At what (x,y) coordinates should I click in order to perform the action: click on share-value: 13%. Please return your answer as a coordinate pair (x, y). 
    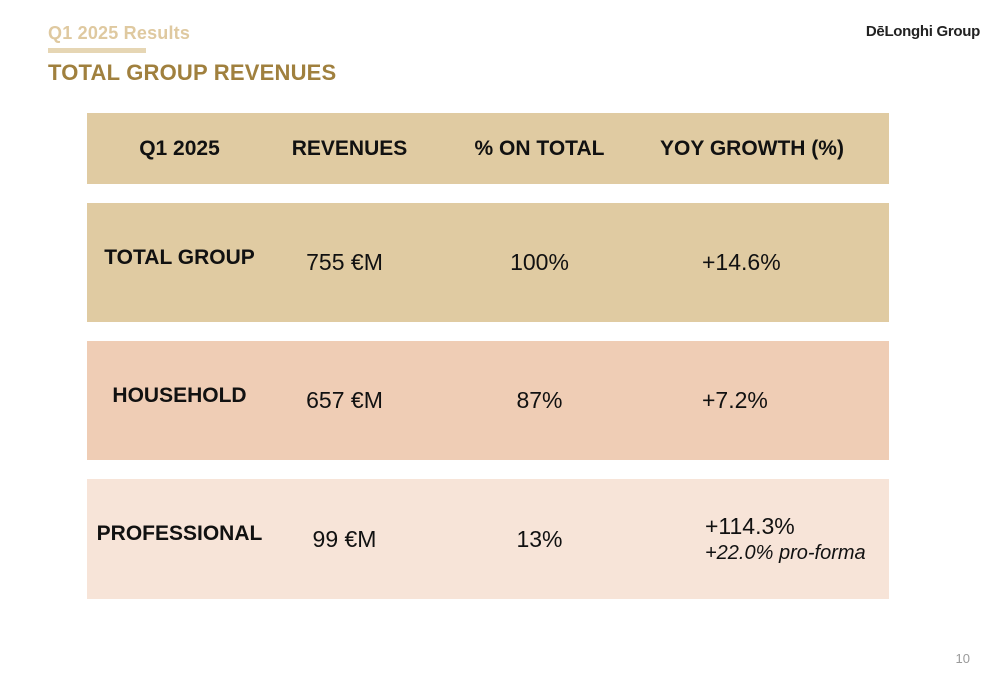
    Looking at the image, I should click on (539, 538).